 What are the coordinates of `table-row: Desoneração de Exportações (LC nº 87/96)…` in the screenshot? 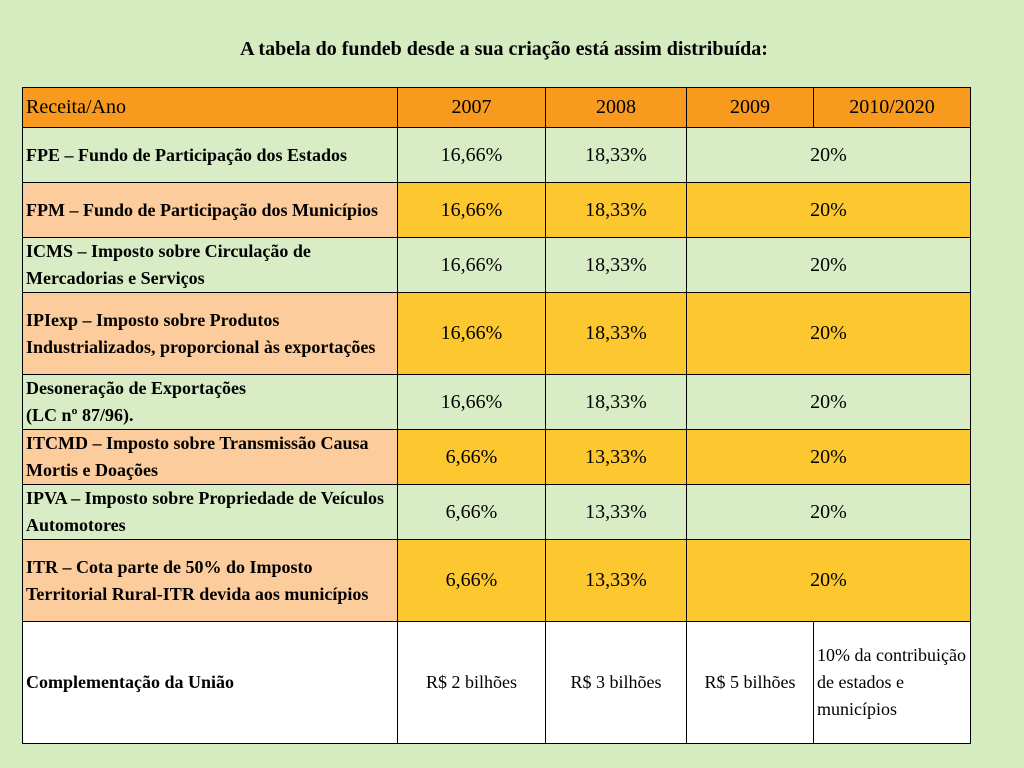 It's located at (496, 402).